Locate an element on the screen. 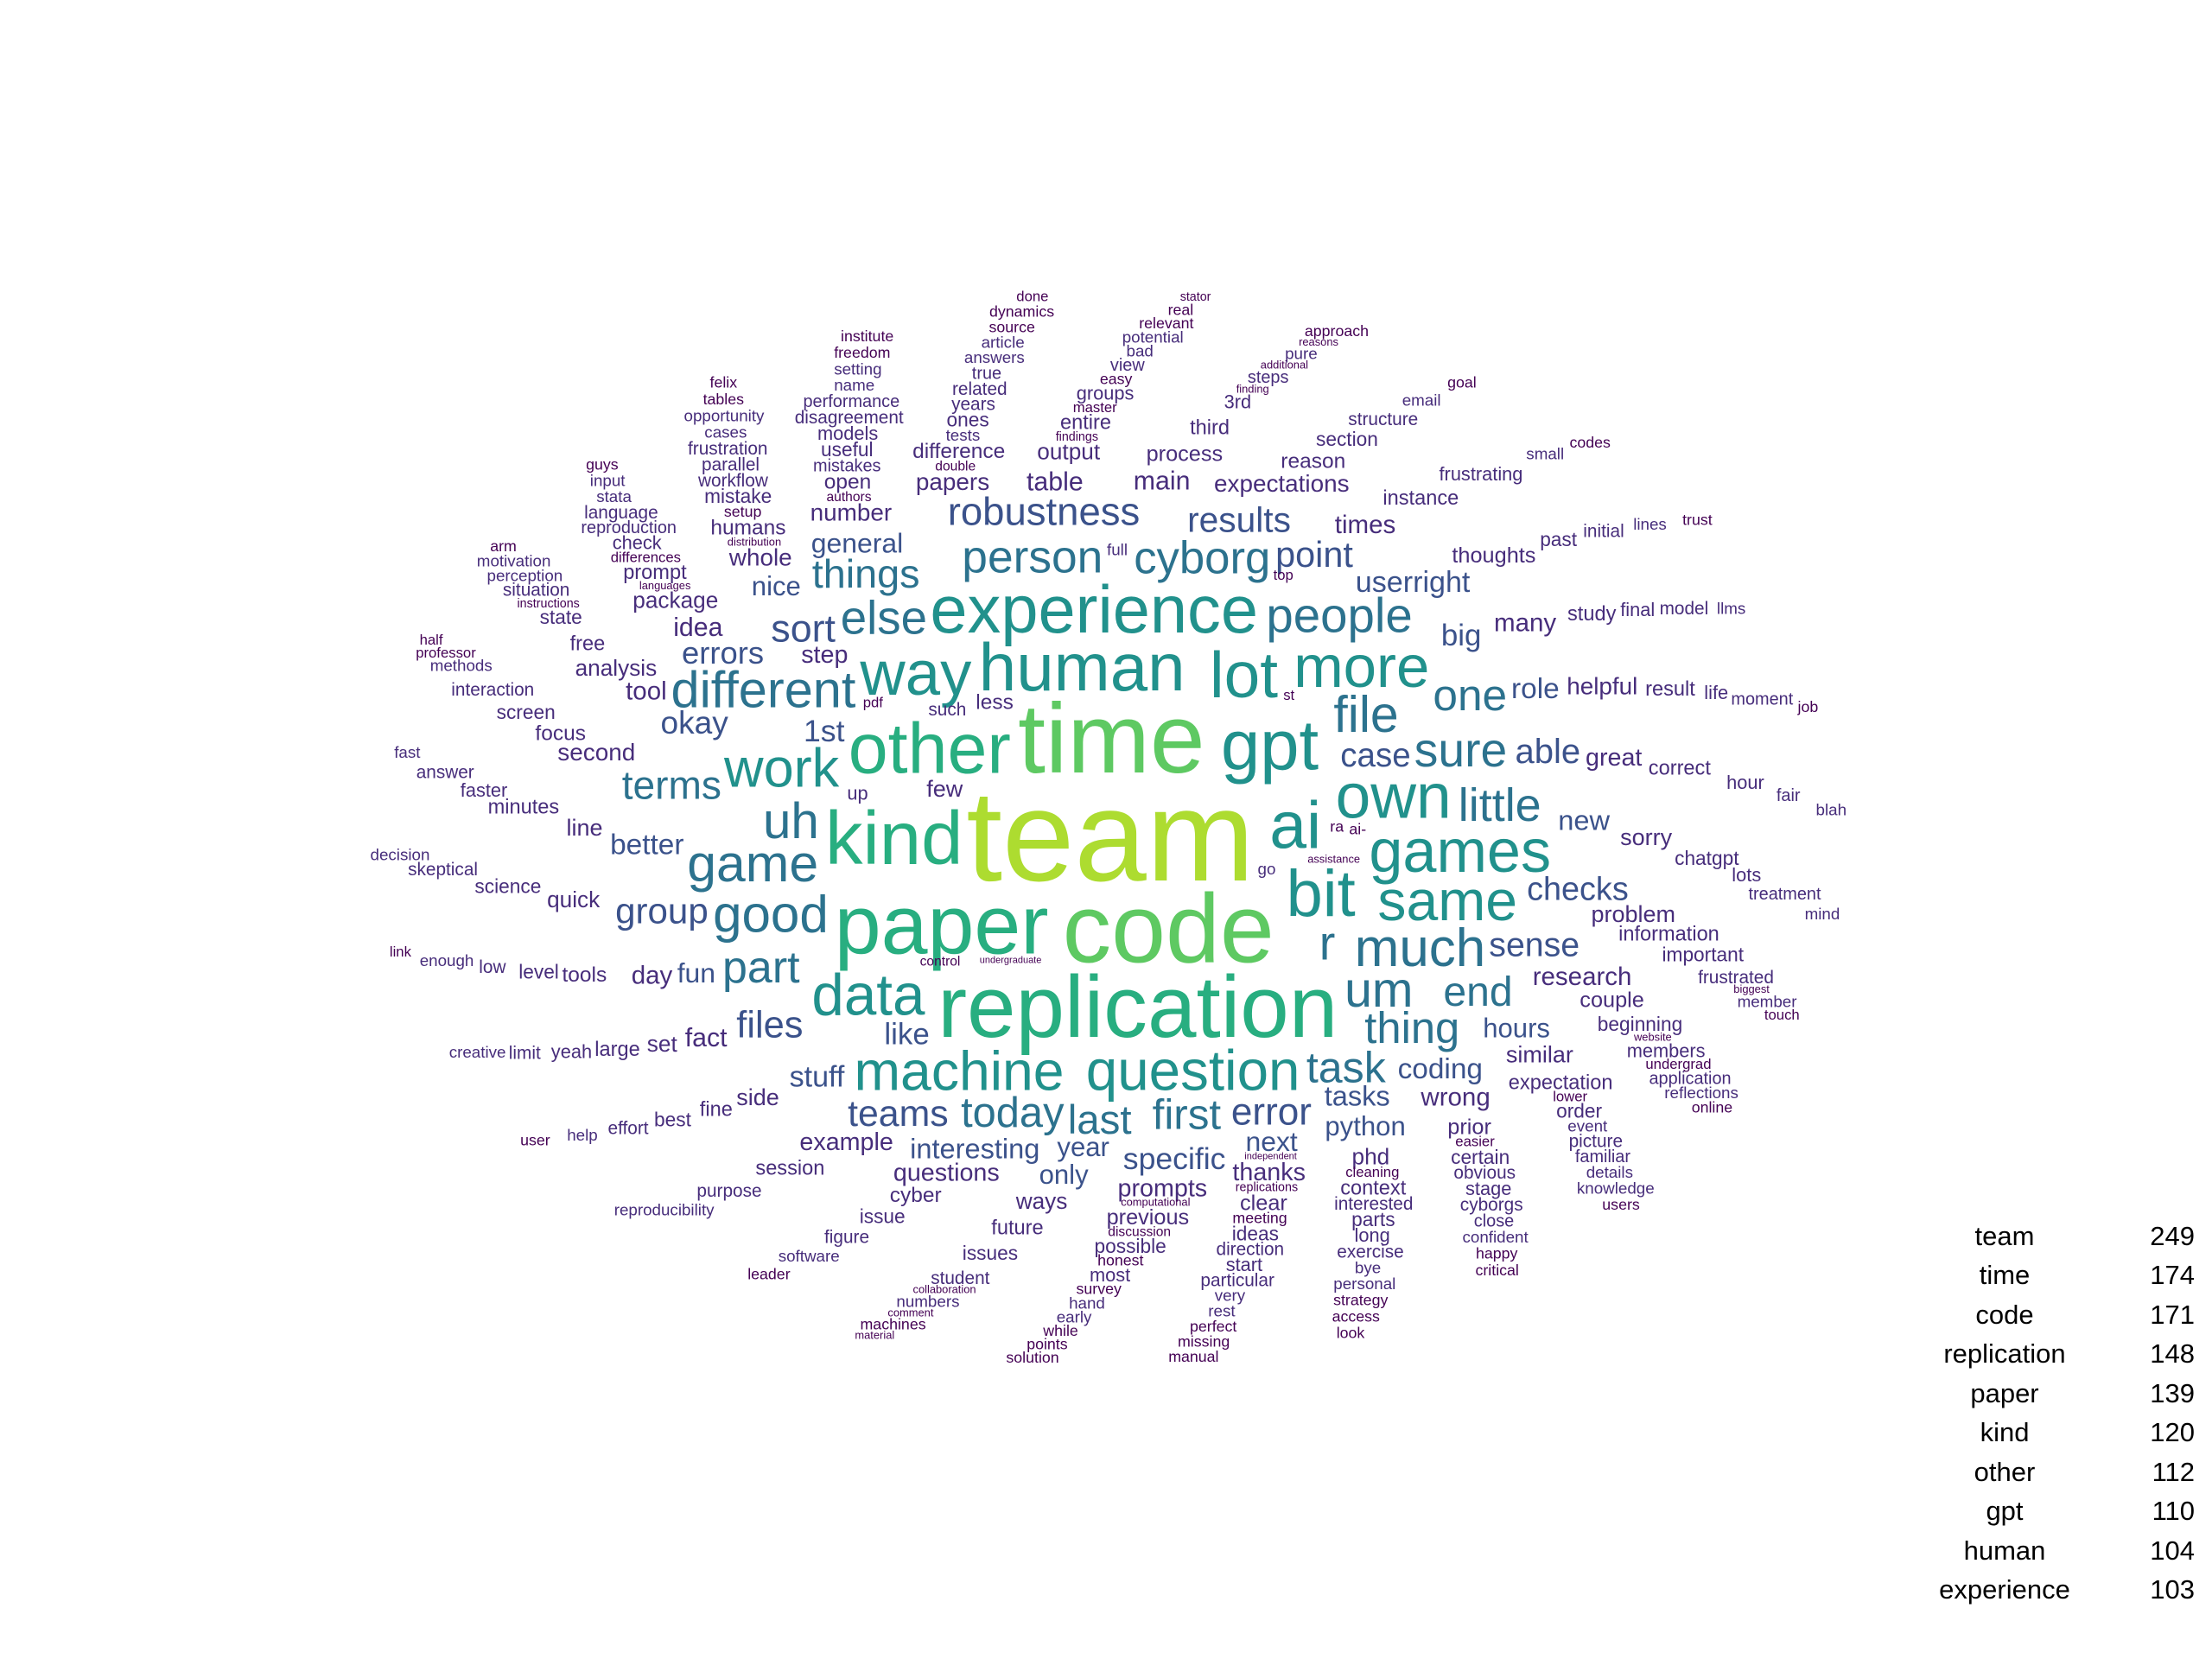  cloud-word: problem is located at coordinates (1634, 914).